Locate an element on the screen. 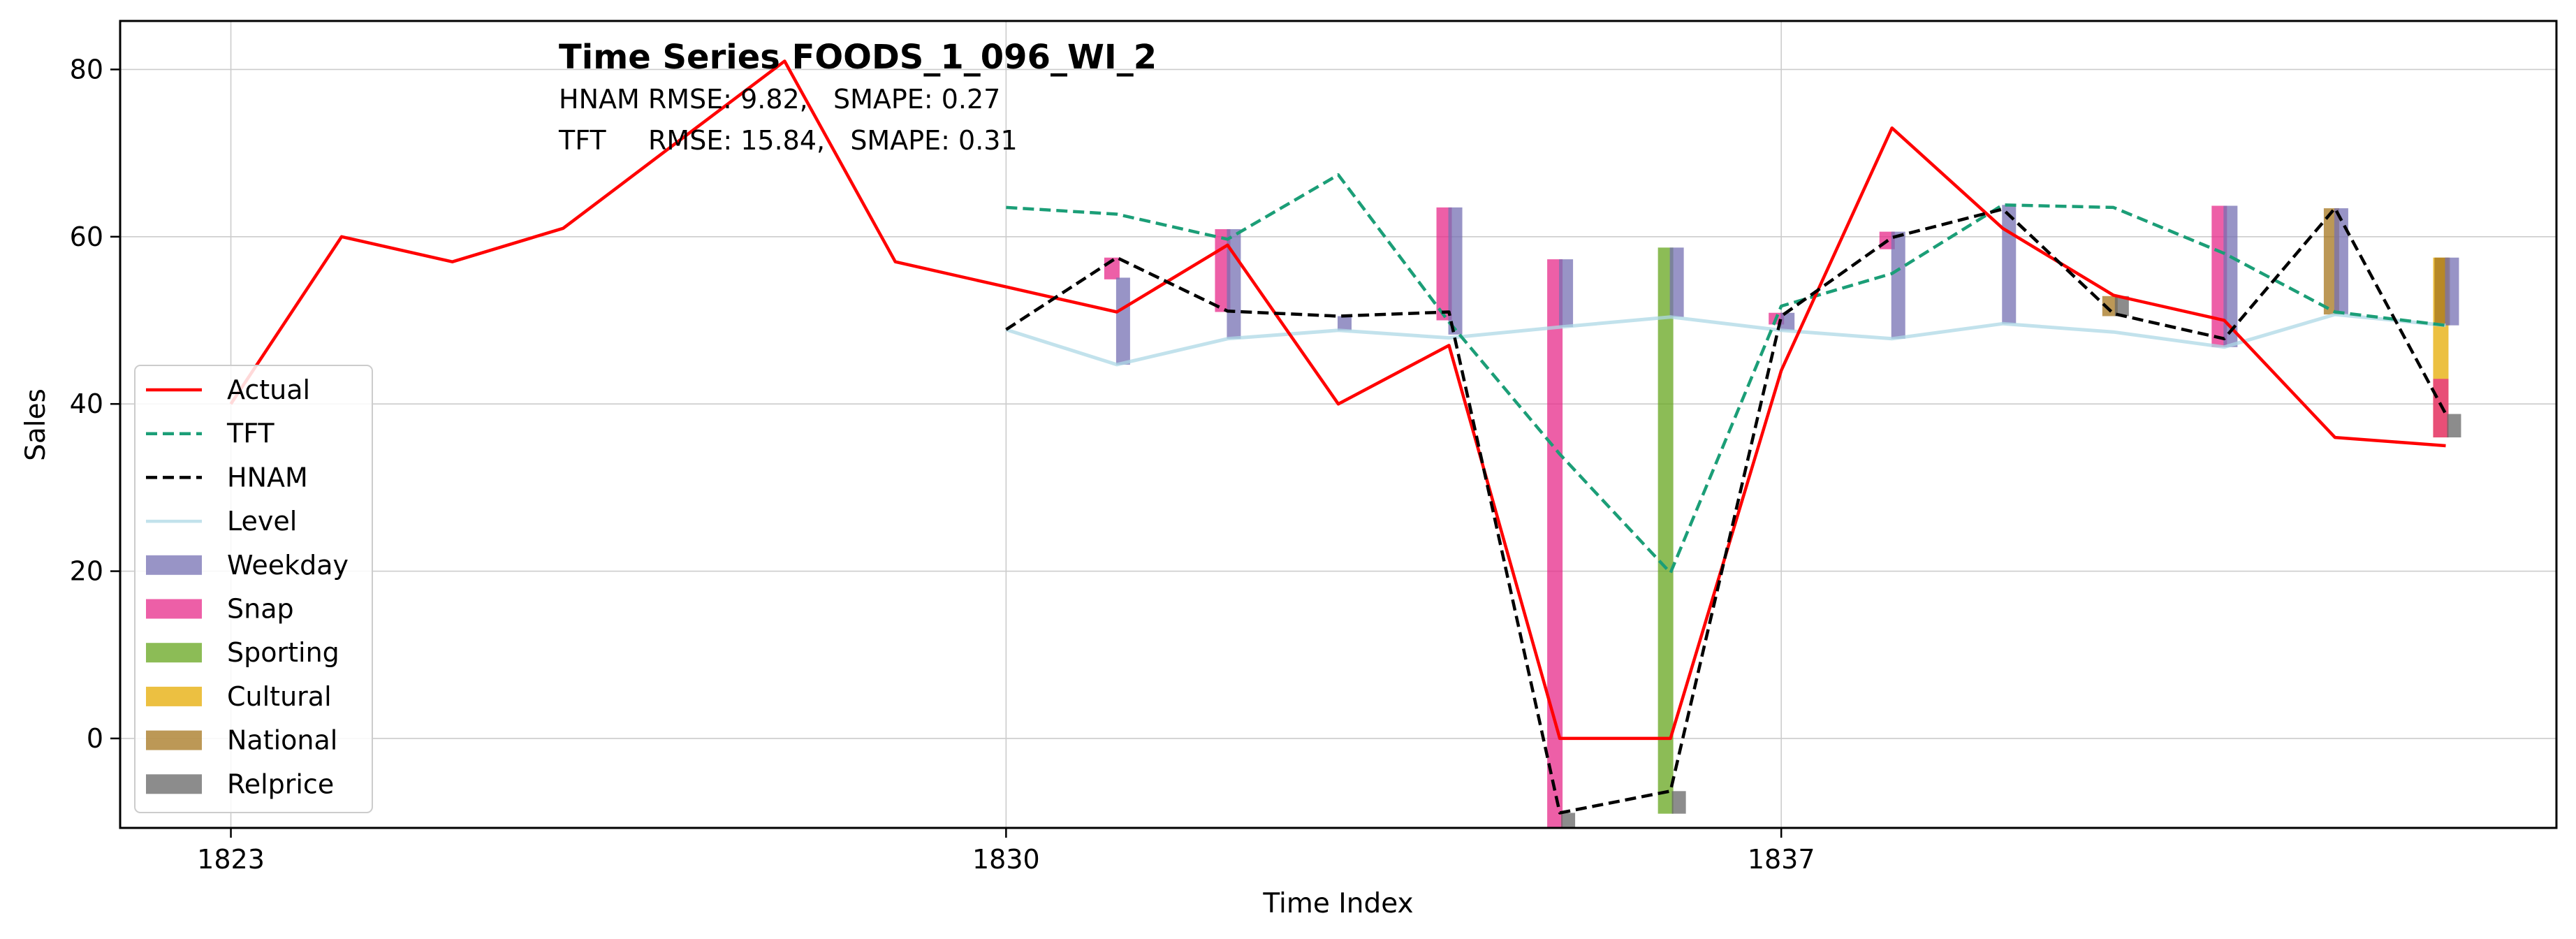  legend-label-cultural: Cultural is located at coordinates (279, 696).